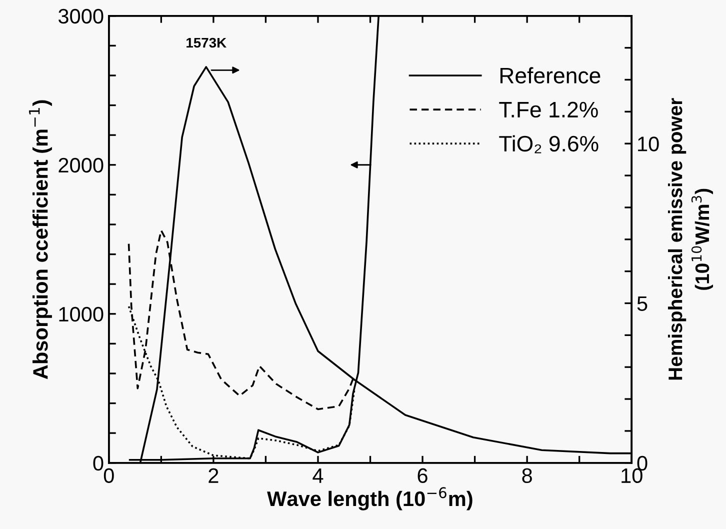  Describe the element at coordinates (548, 144) in the screenshot. I see `legend-label: TiO₂ 9.6%` at that location.